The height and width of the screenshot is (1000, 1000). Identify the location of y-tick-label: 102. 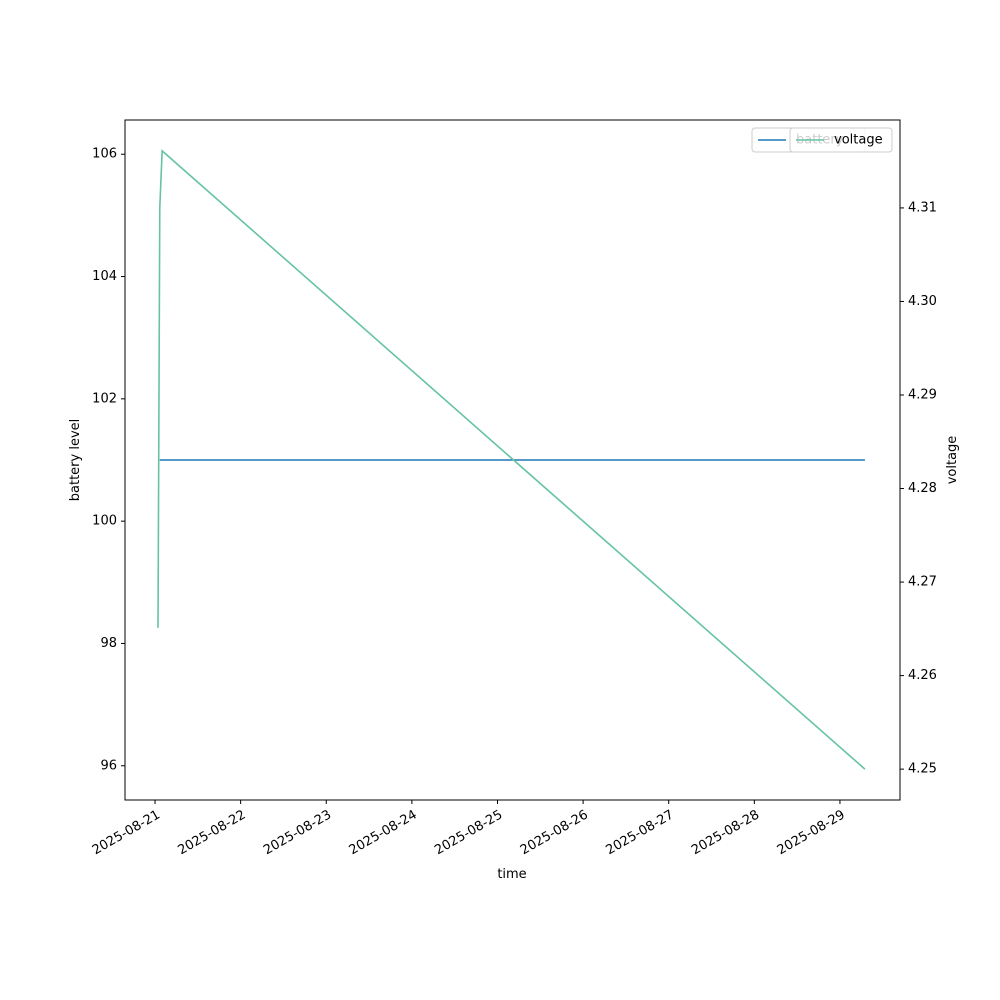
(104, 398).